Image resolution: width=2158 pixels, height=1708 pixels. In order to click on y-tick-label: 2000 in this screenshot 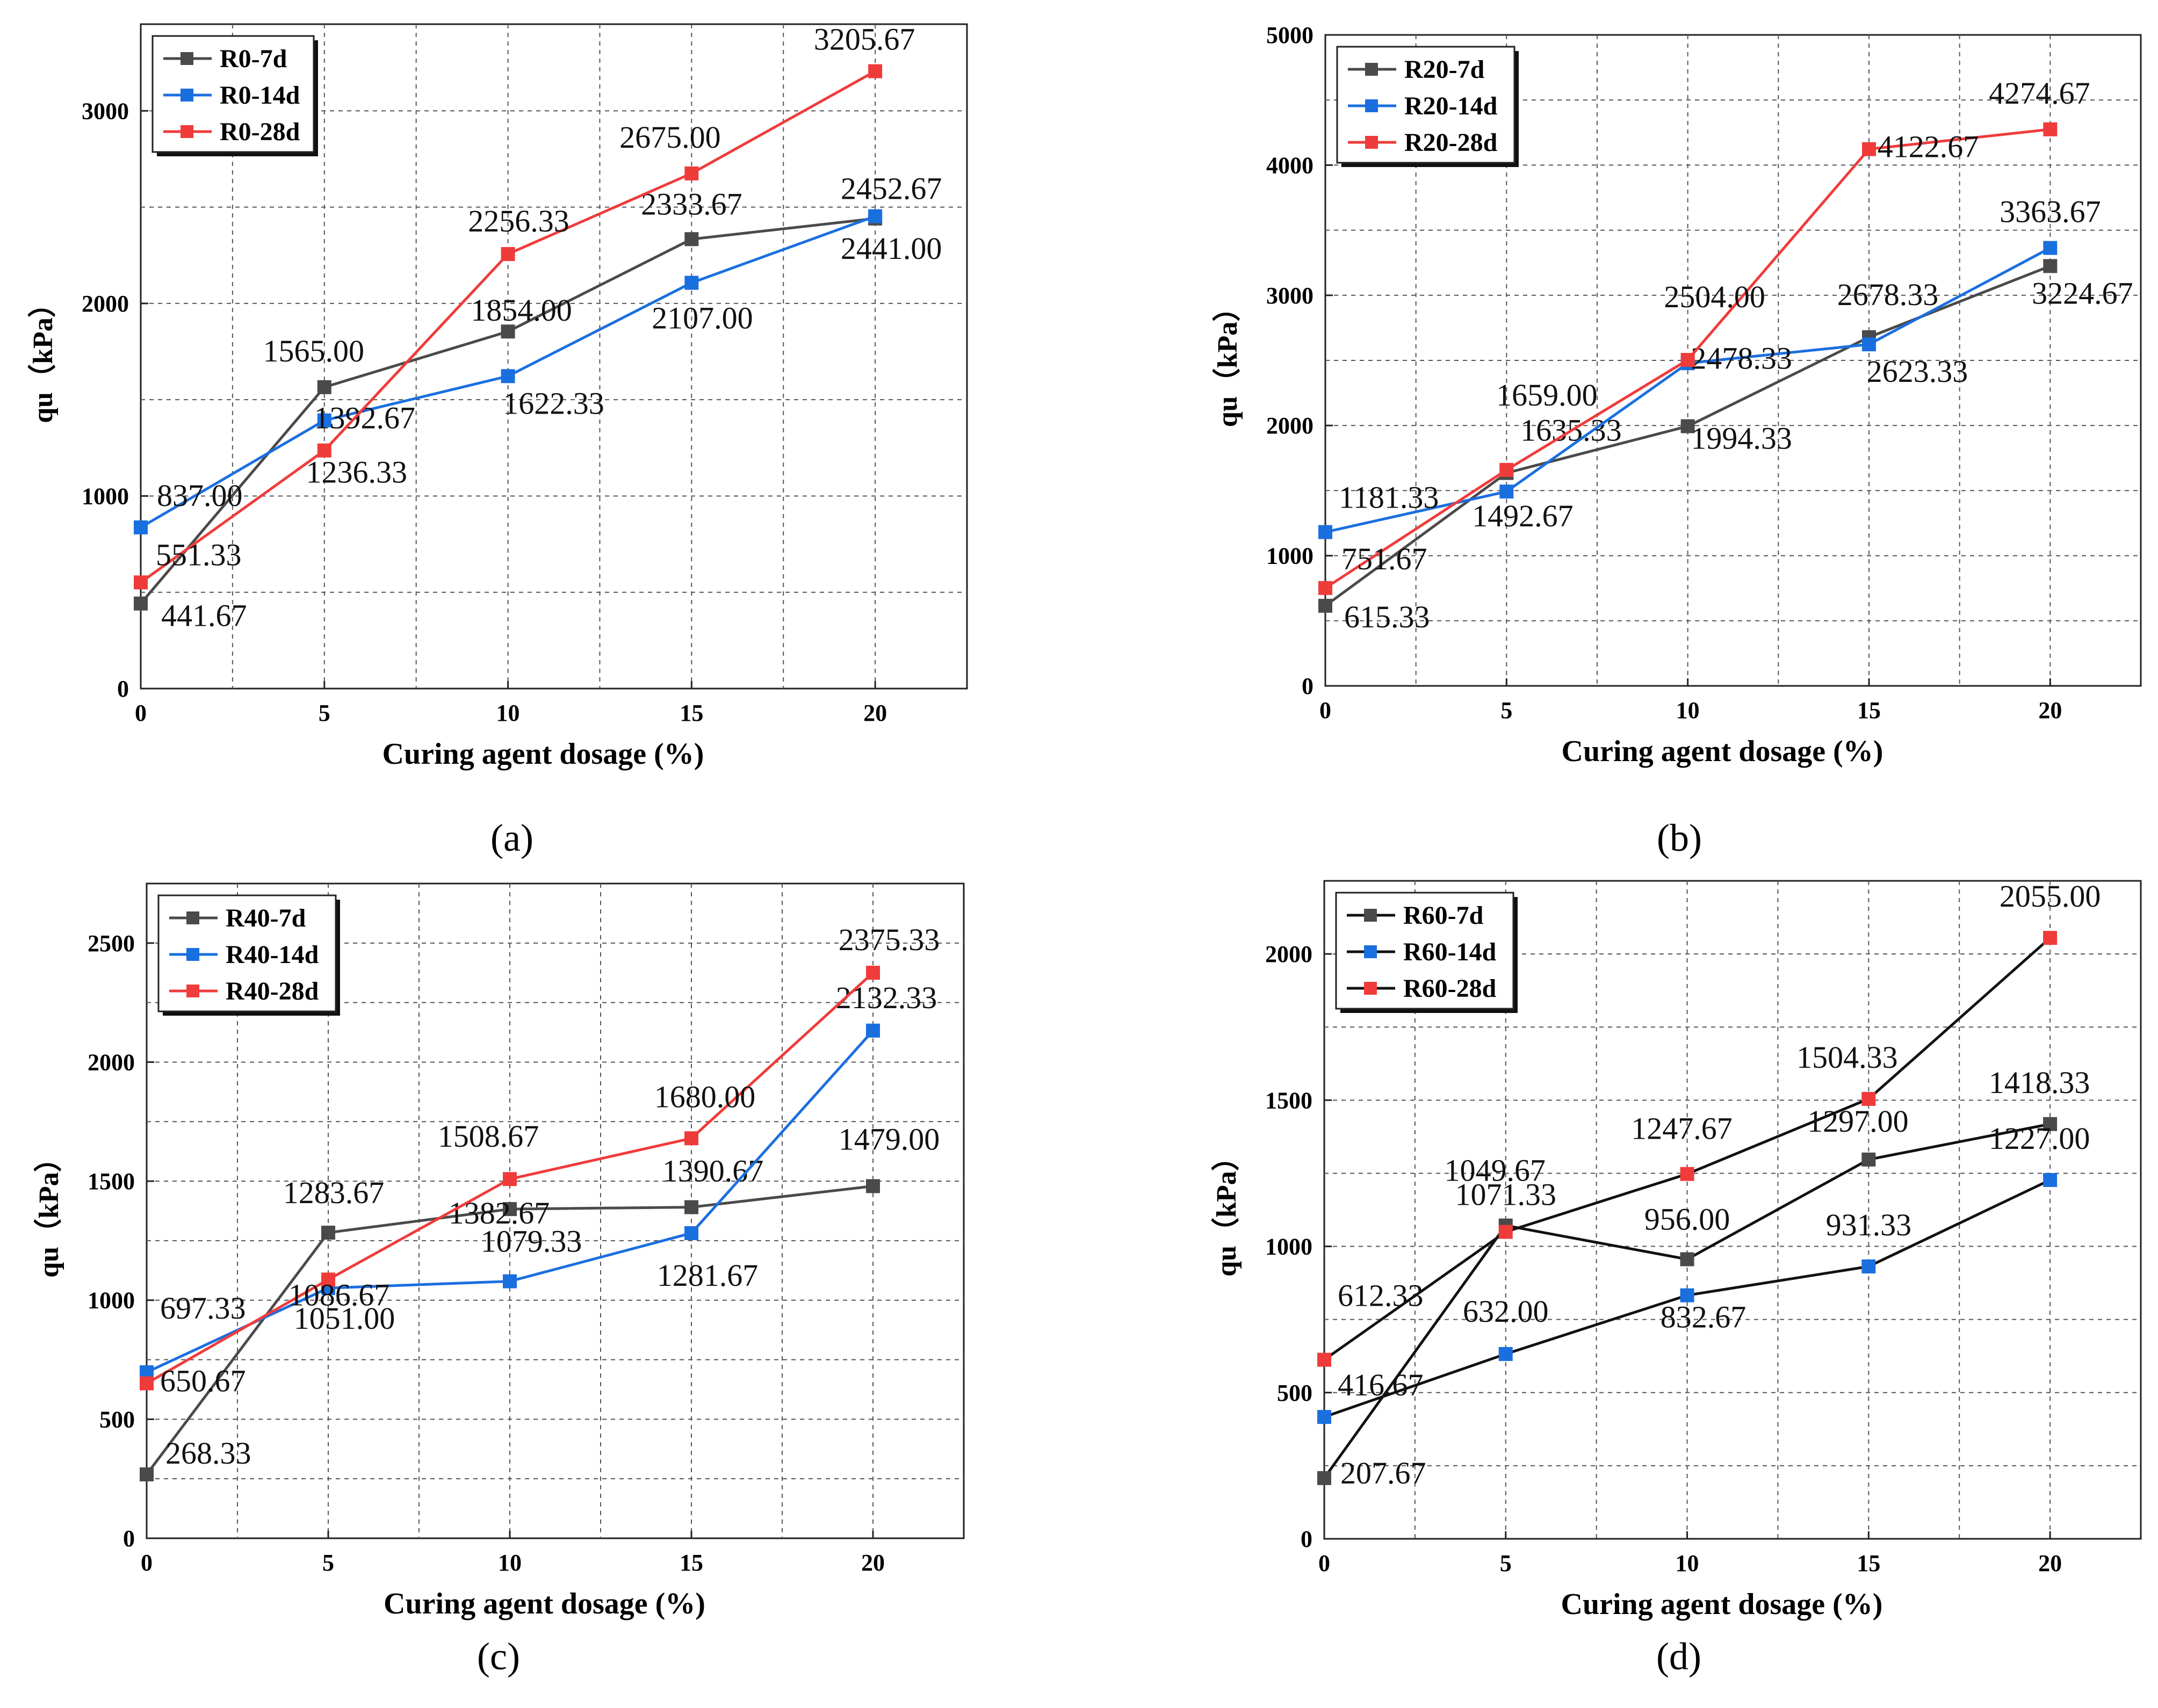, I will do `click(105, 304)`.